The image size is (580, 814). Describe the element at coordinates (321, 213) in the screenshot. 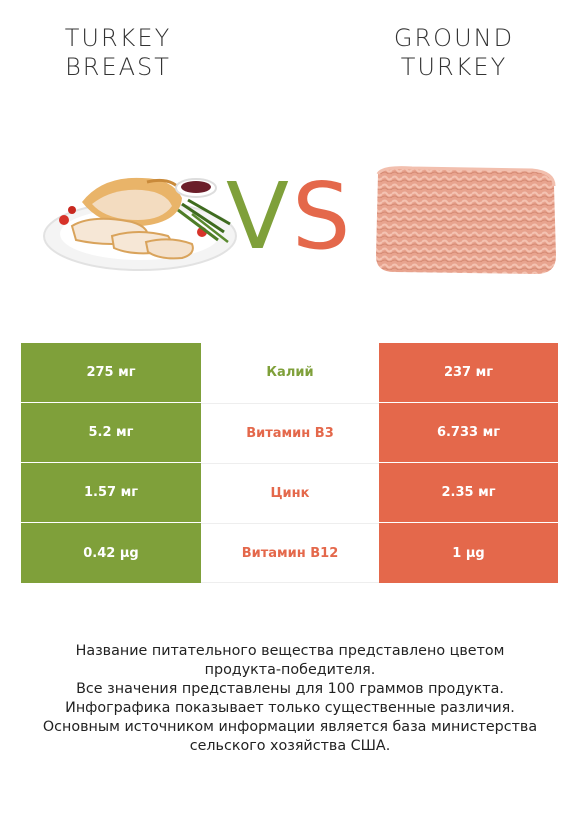

I see `vs-s: S` at that location.